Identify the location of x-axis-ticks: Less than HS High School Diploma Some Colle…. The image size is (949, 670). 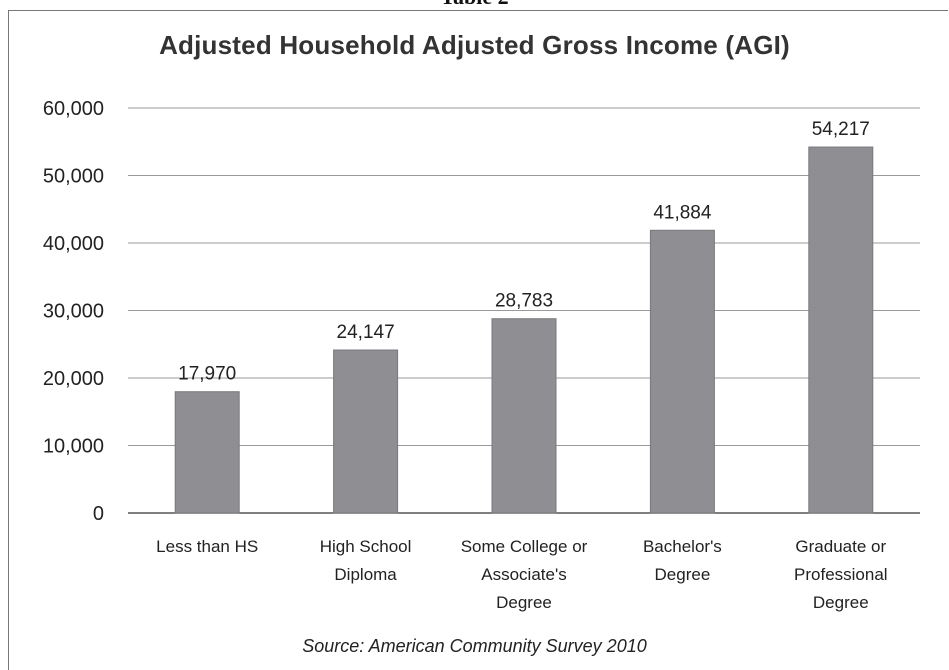
(521, 574).